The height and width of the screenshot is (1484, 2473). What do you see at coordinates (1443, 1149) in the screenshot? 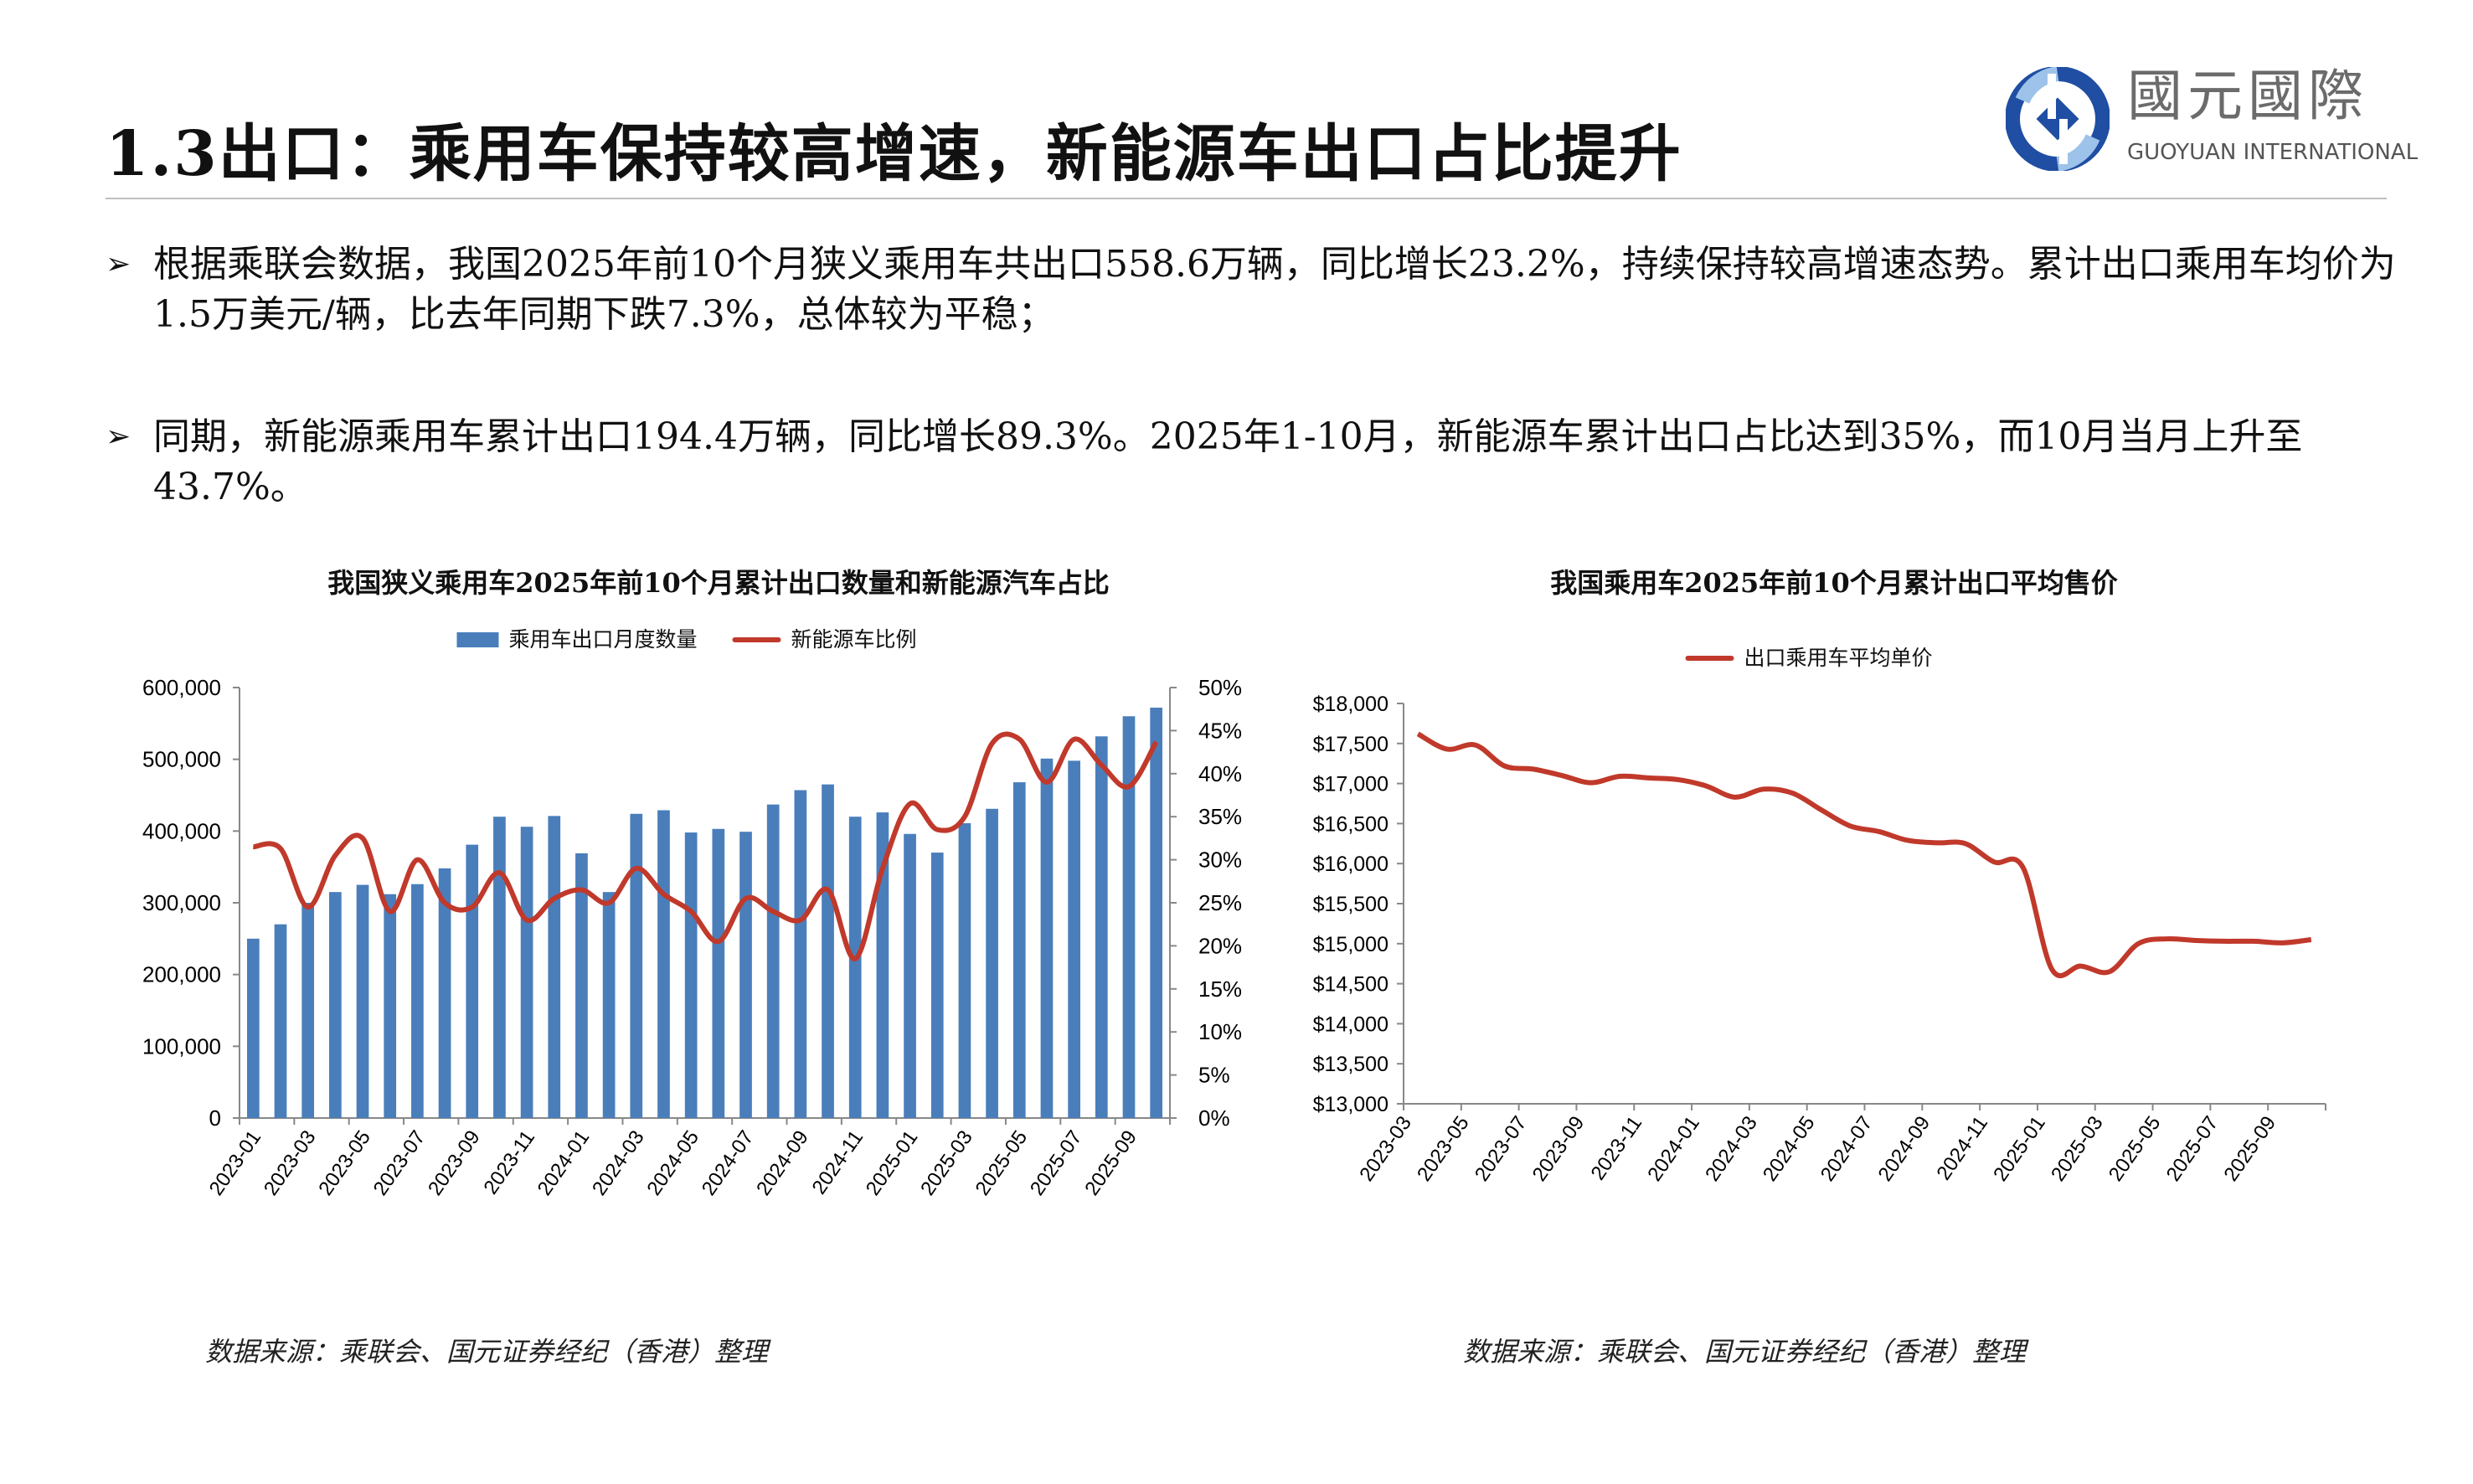
I see `x-tick-label: 2023-05` at bounding box center [1443, 1149].